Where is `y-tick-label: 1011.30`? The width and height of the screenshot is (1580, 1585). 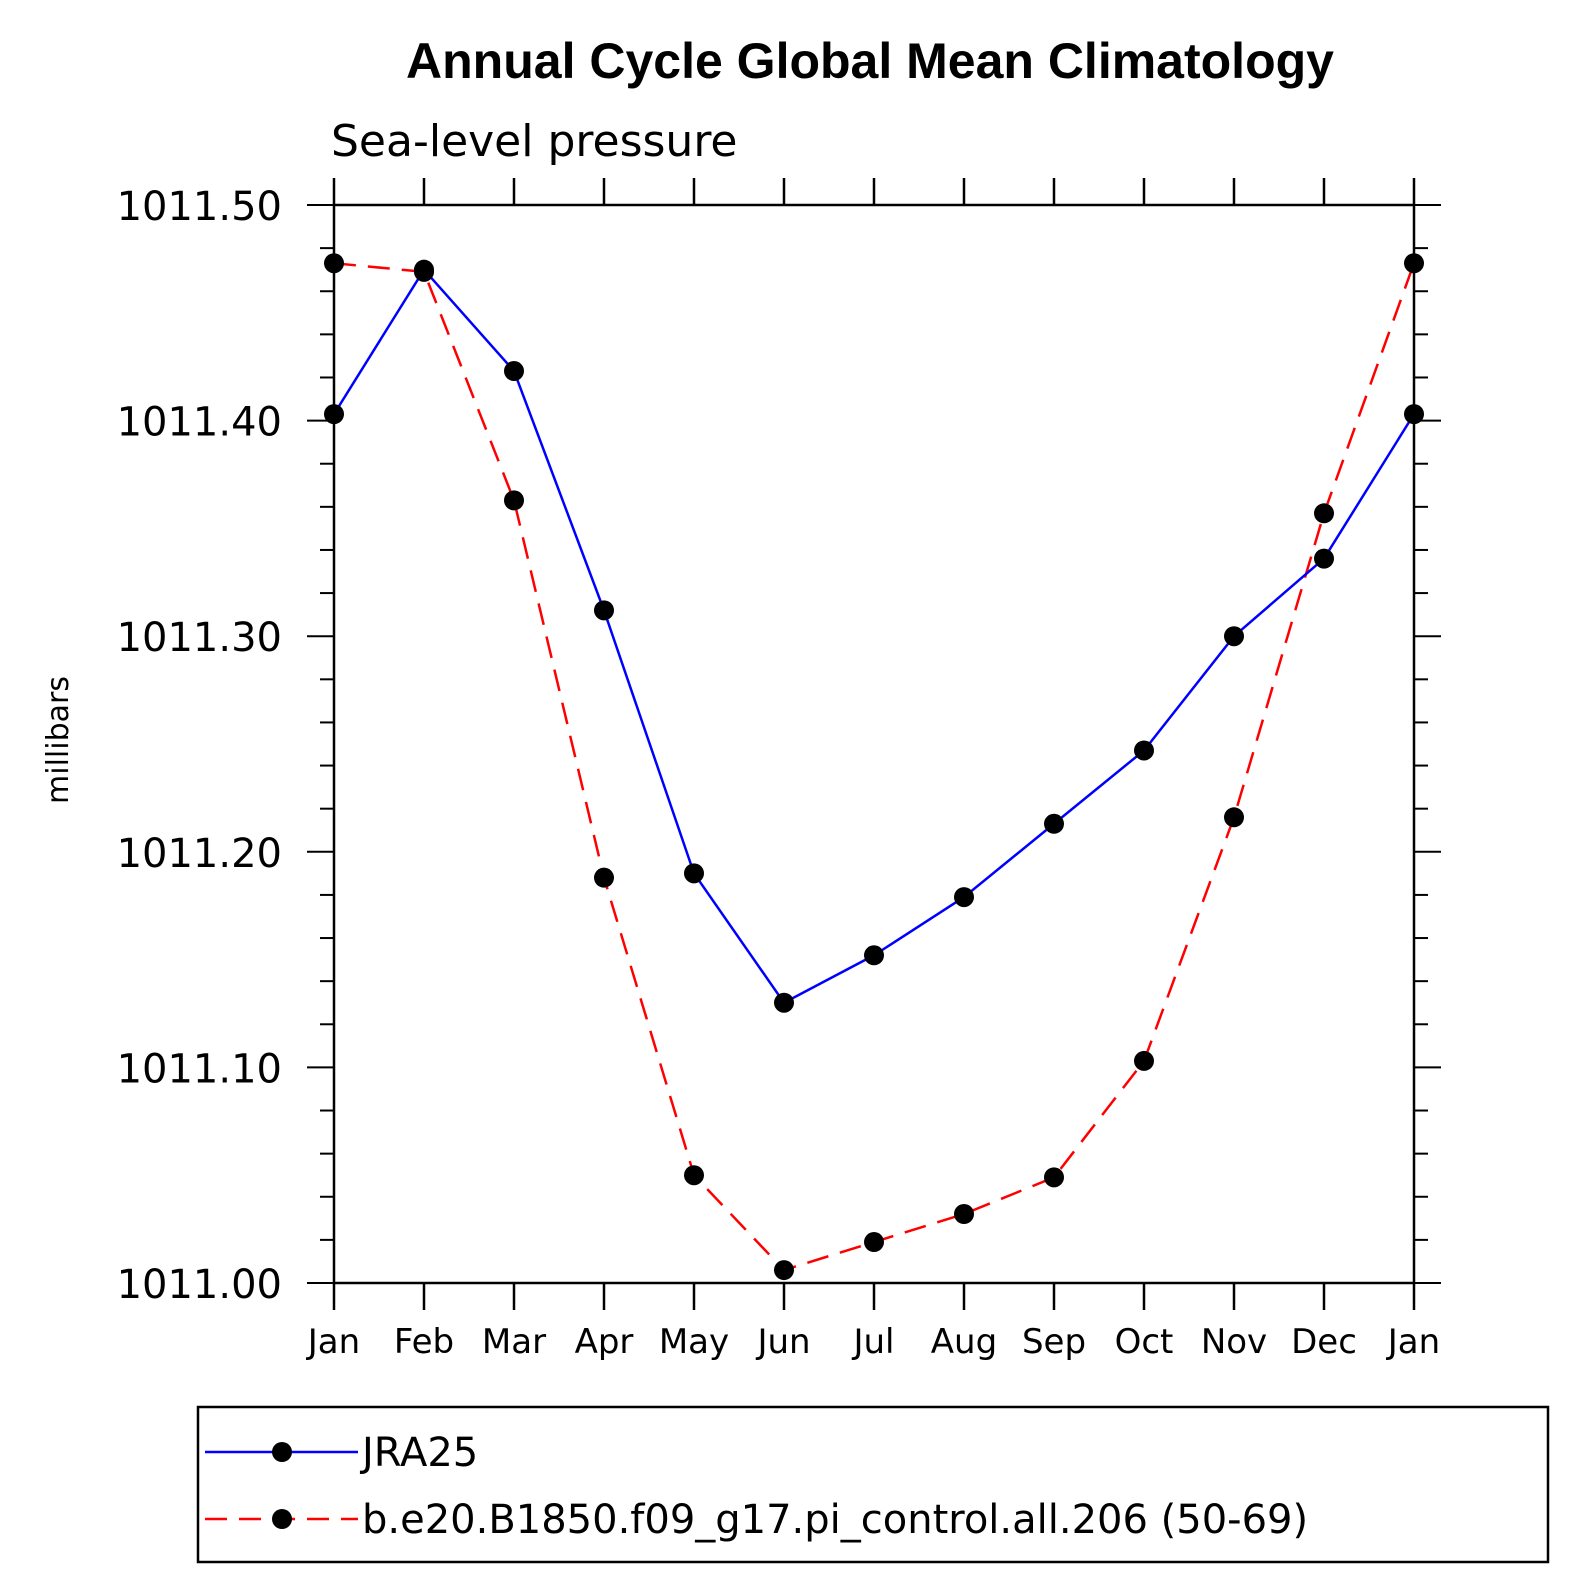
y-tick-label: 1011.30 is located at coordinates (199, 638).